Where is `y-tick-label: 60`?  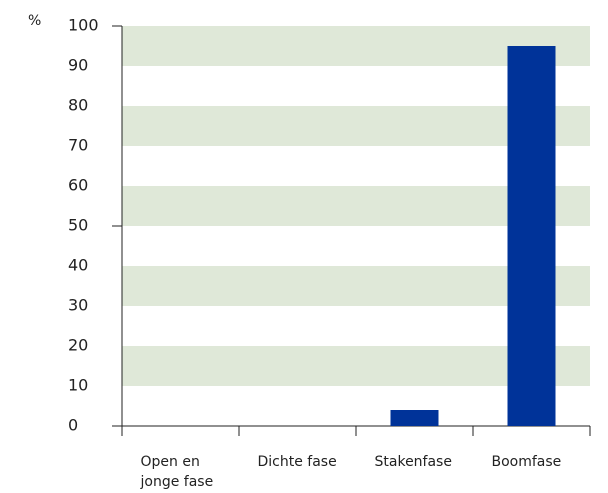 y-tick-label: 60 is located at coordinates (78, 185).